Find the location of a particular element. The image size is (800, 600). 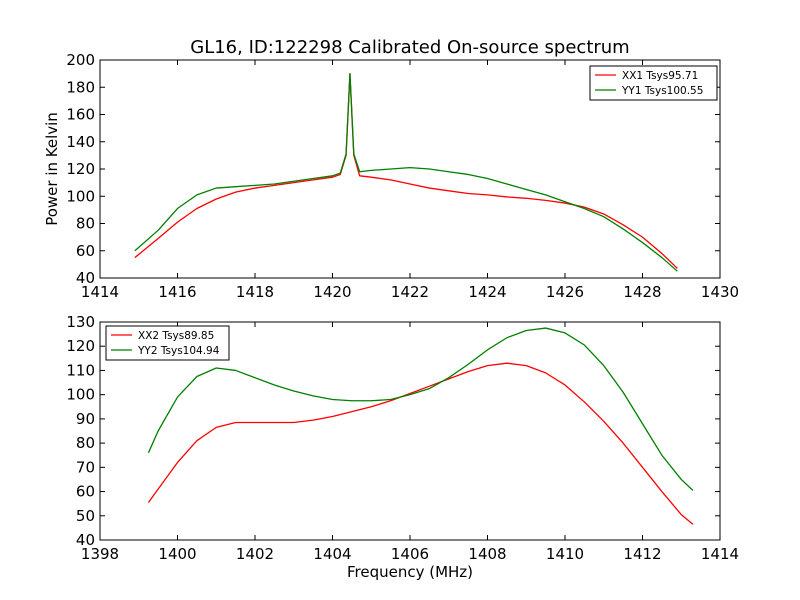

x-tick-label: 1412 is located at coordinates (642, 554).